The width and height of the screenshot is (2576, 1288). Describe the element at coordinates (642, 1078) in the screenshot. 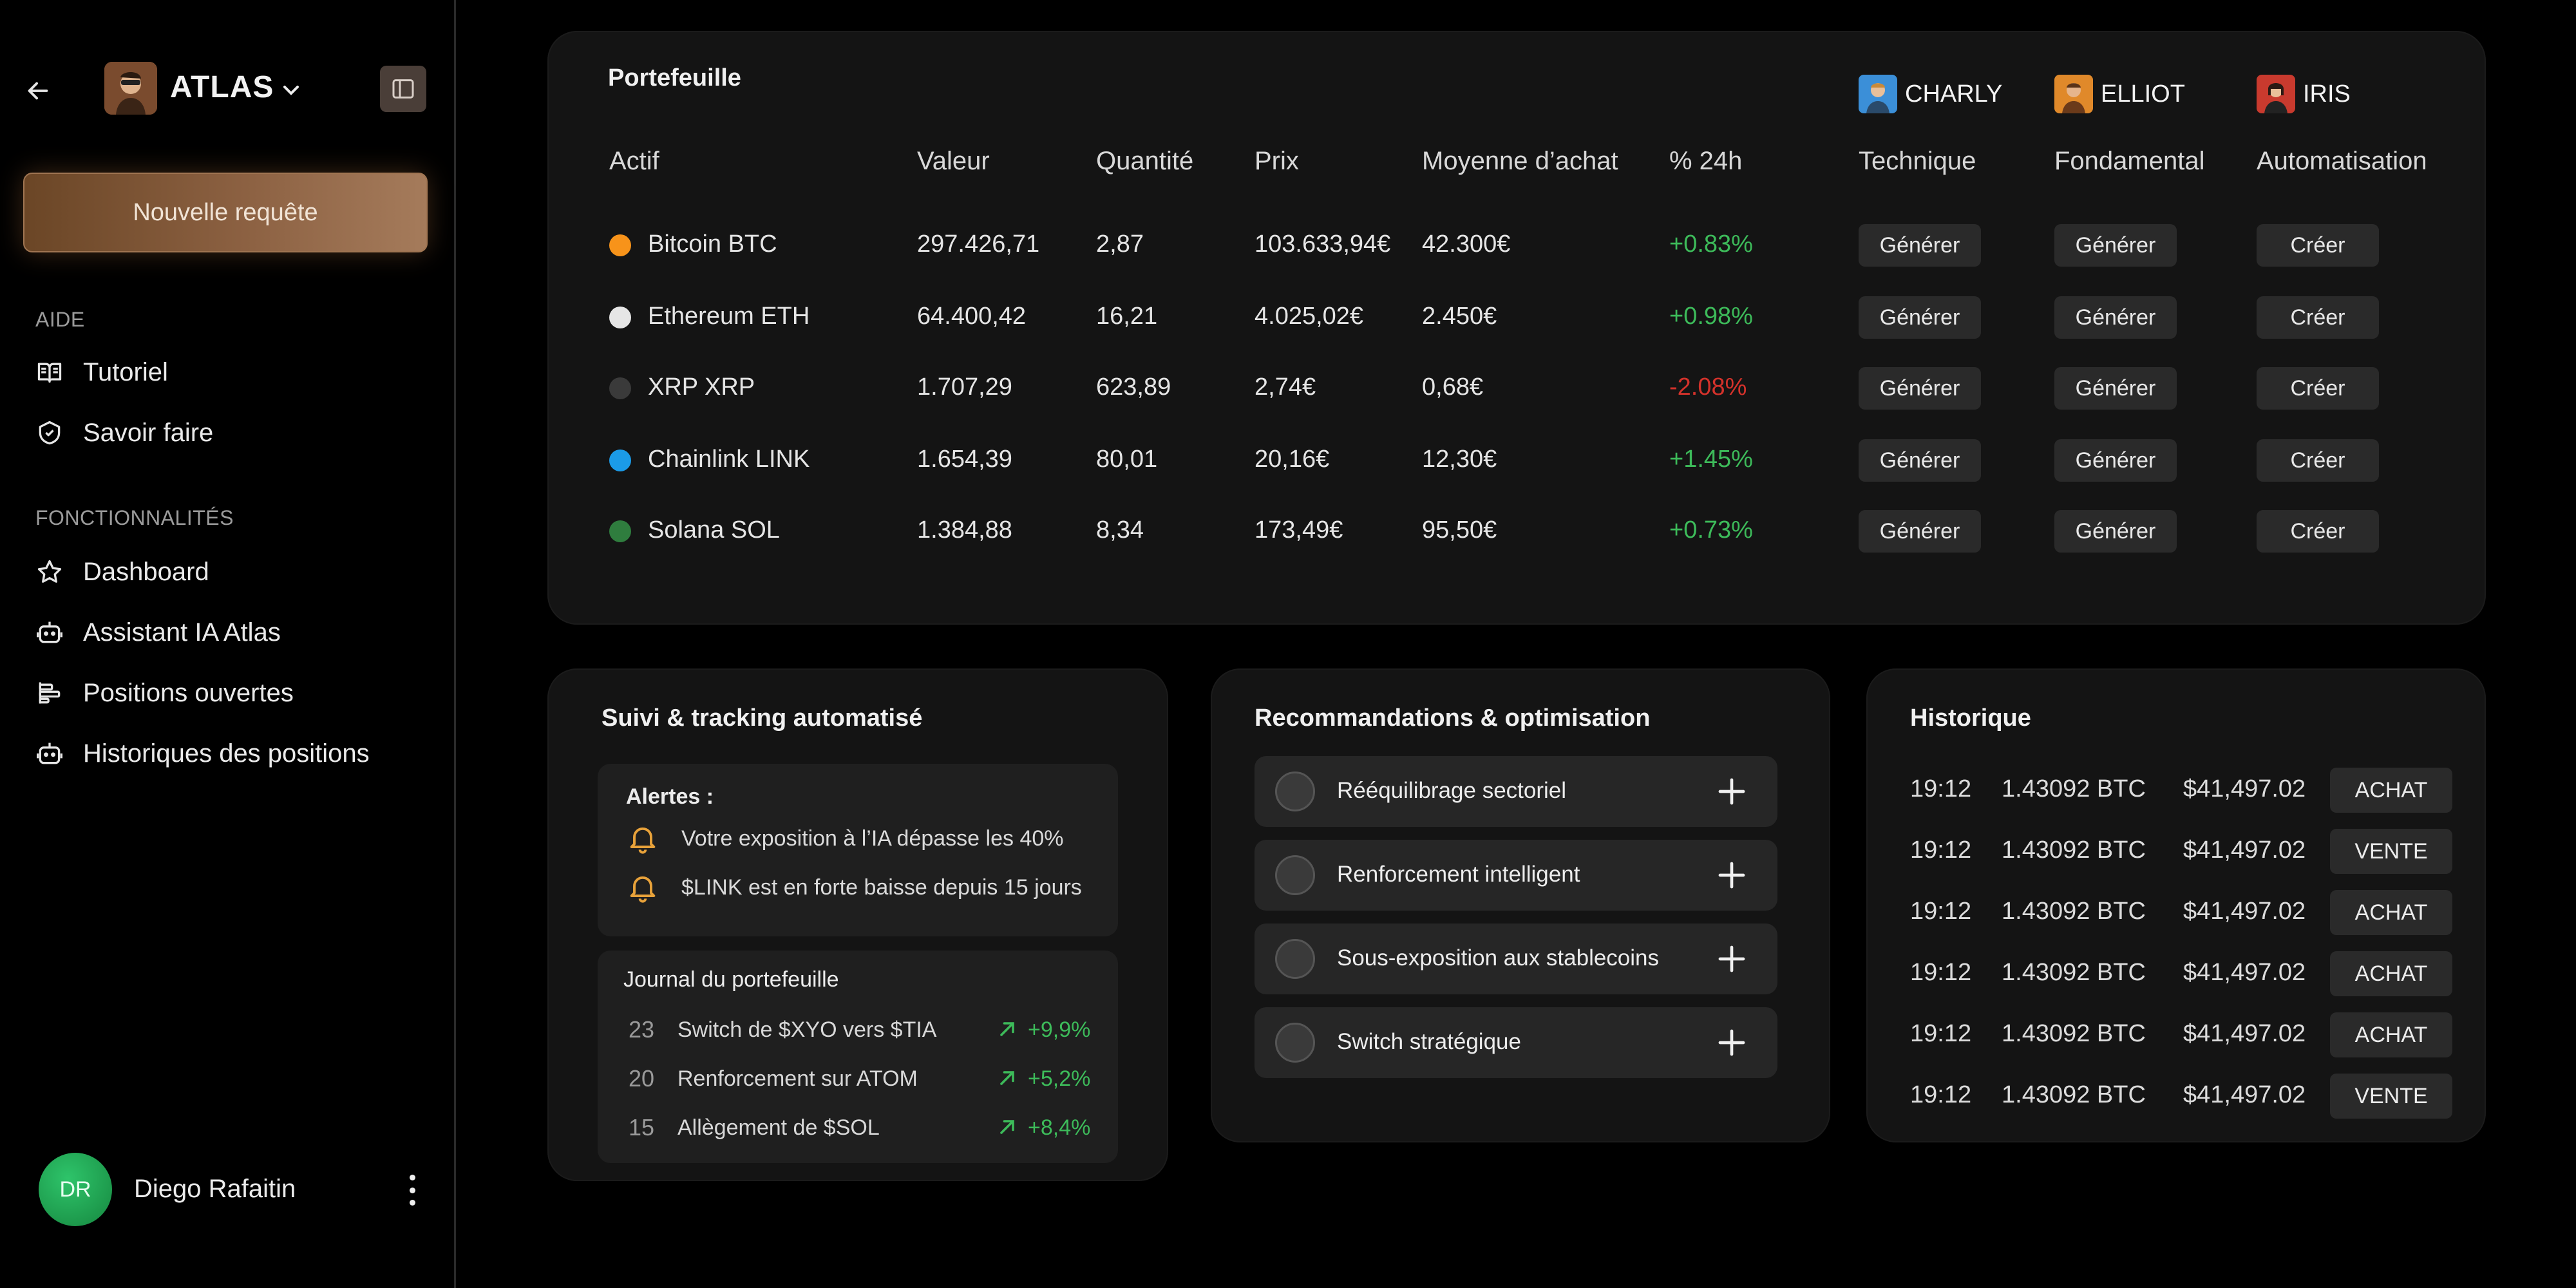

I see `journal-day: 20` at that location.